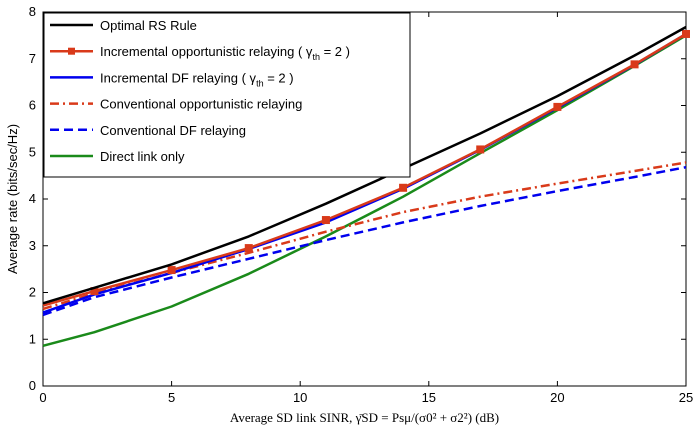 This screenshot has height=429, width=698. What do you see at coordinates (206, 51) in the screenshot?
I see `legend-label-main: Incremental opportunistic relaying ( γ` at bounding box center [206, 51].